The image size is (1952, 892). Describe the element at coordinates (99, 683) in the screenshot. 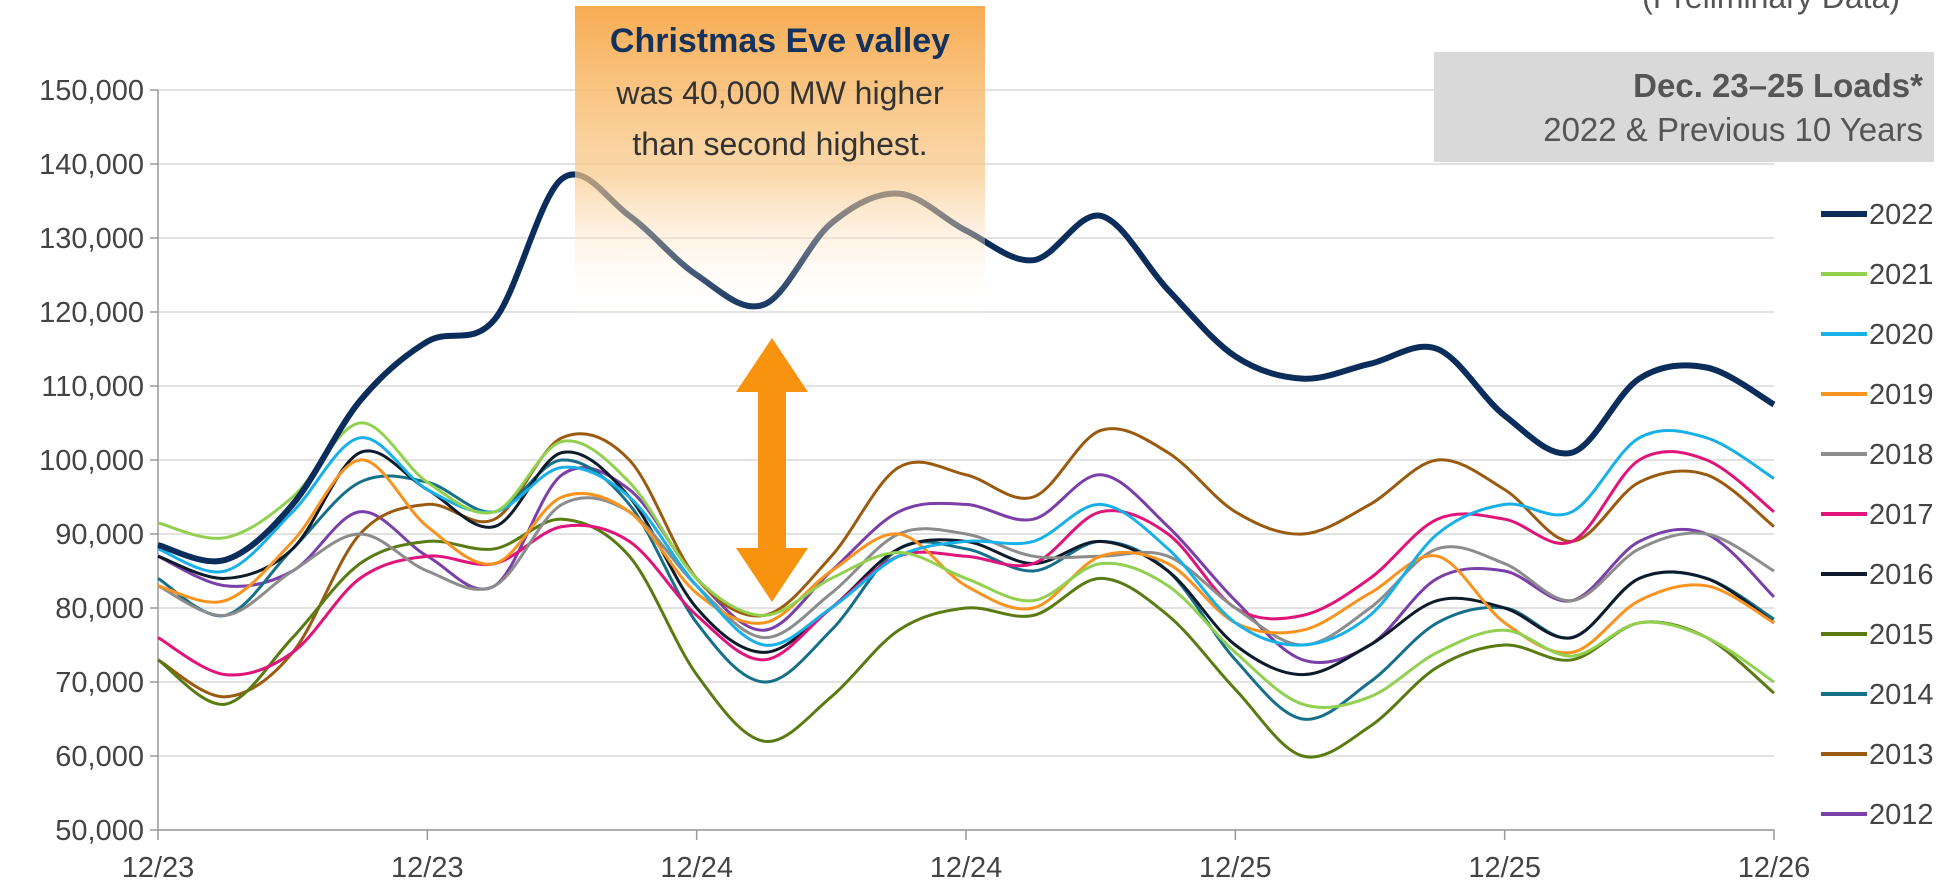

I see `y-tick-label: 70,000` at that location.